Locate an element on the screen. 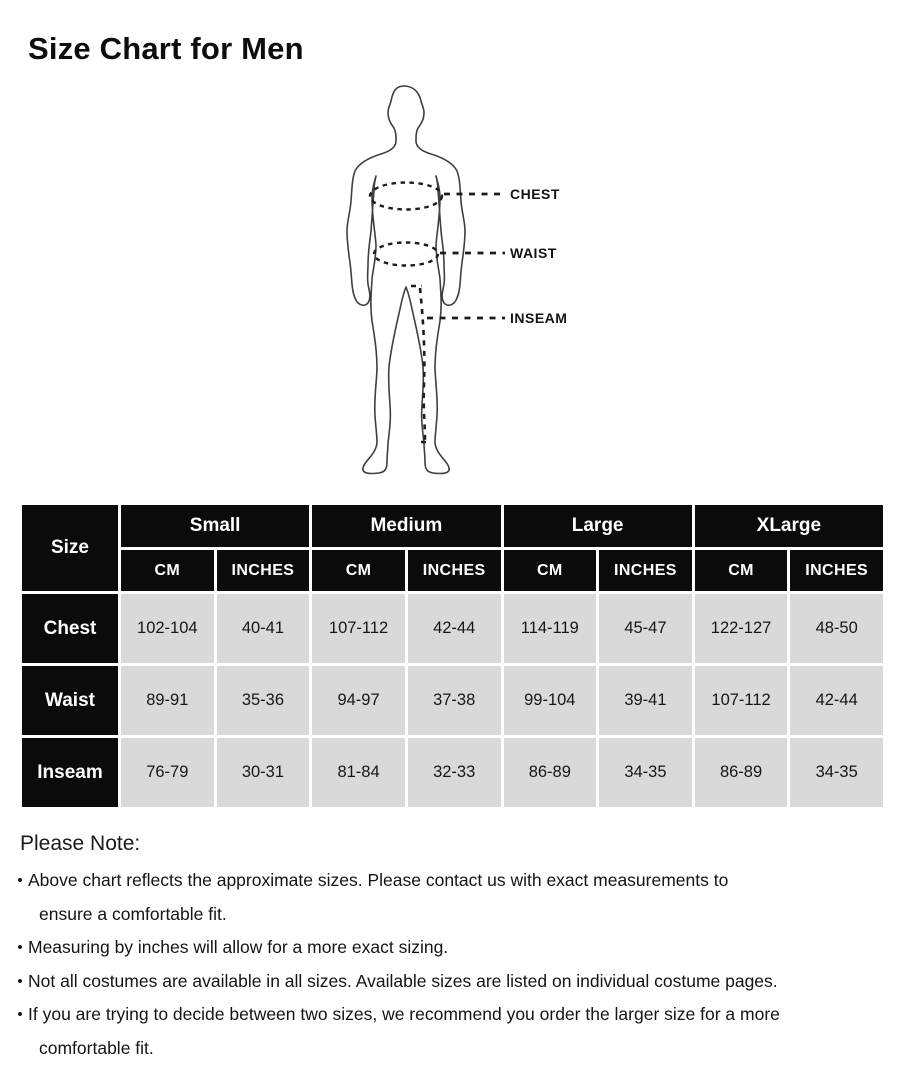 This screenshot has width=905, height=1080. inseam-small-cm: 76-79 is located at coordinates (167, 772).